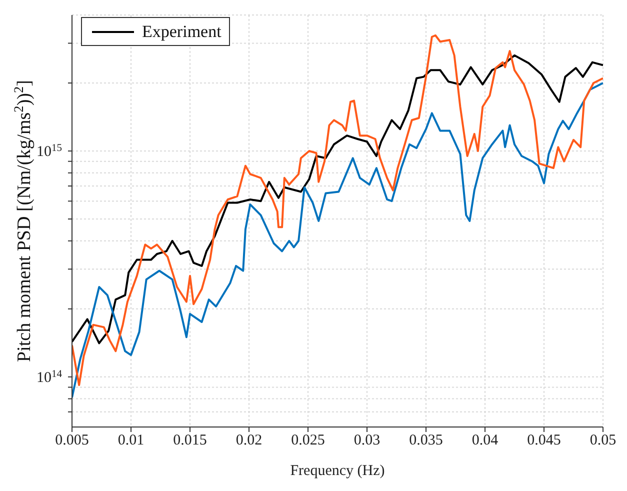 The height and width of the screenshot is (491, 627). I want to click on y-tick-label: 10$^{15}$, so click(49, 151).